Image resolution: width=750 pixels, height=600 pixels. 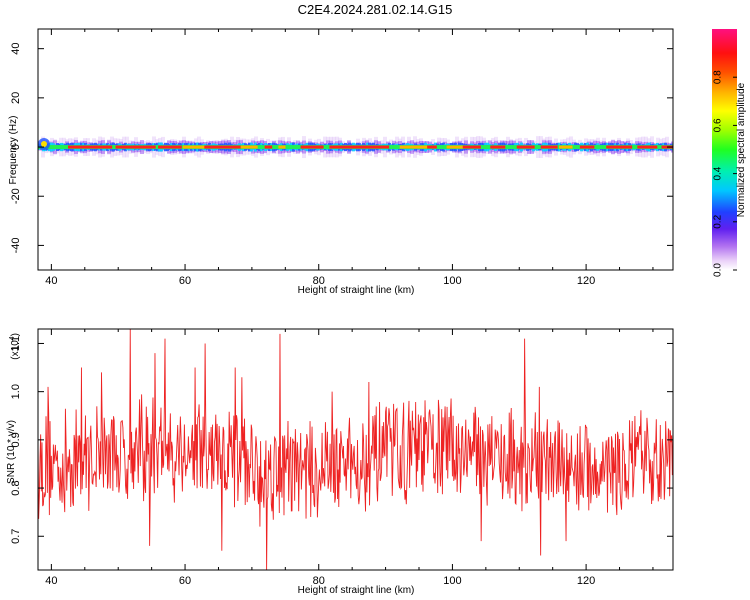 What do you see at coordinates (16, 196) in the screenshot?
I see `y-tick-label: -20` at bounding box center [16, 196].